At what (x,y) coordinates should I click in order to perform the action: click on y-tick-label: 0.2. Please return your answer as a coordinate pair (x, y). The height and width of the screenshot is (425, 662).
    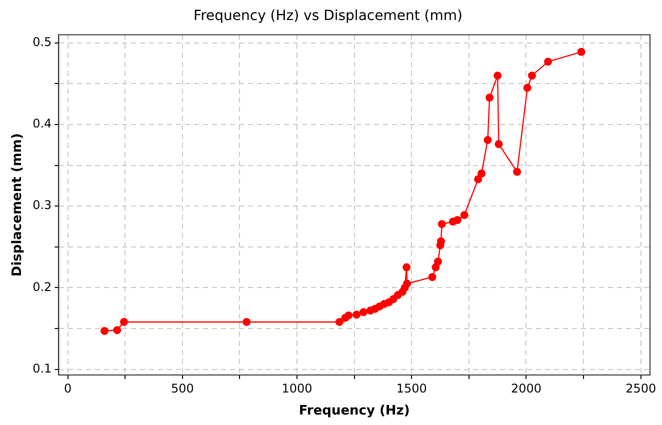
    Looking at the image, I should click on (42, 287).